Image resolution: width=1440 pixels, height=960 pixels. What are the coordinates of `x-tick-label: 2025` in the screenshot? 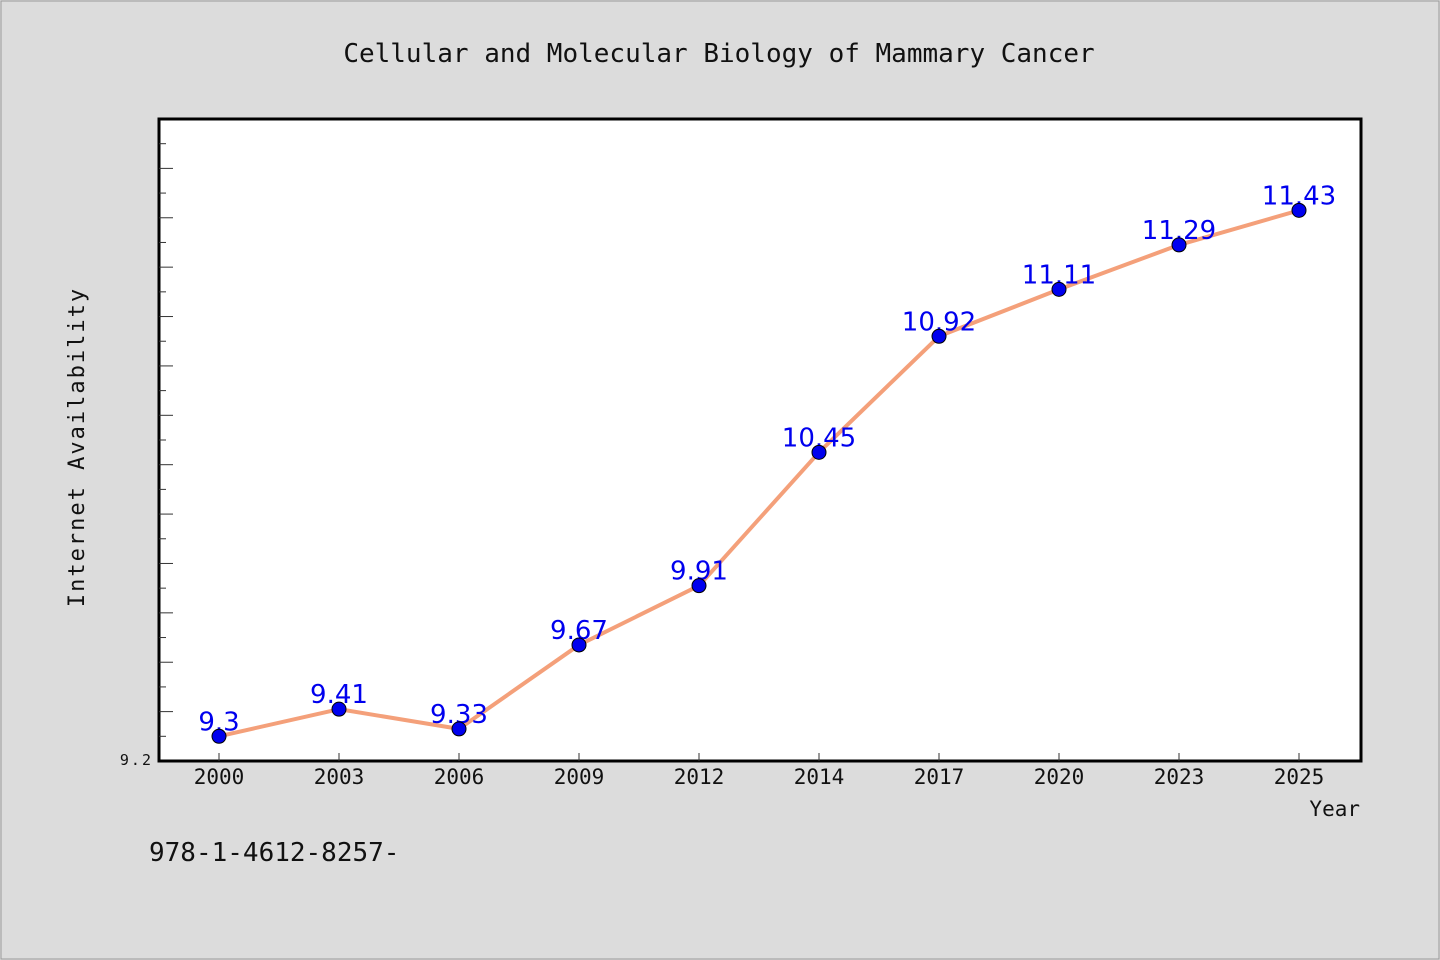 It's located at (1299, 777).